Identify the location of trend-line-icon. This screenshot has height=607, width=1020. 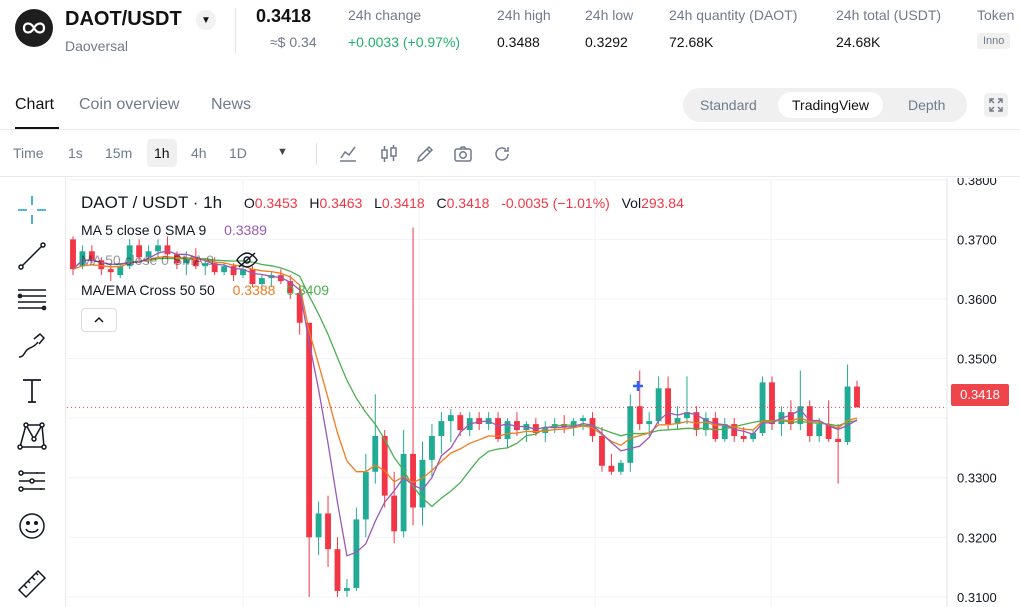
(32, 256).